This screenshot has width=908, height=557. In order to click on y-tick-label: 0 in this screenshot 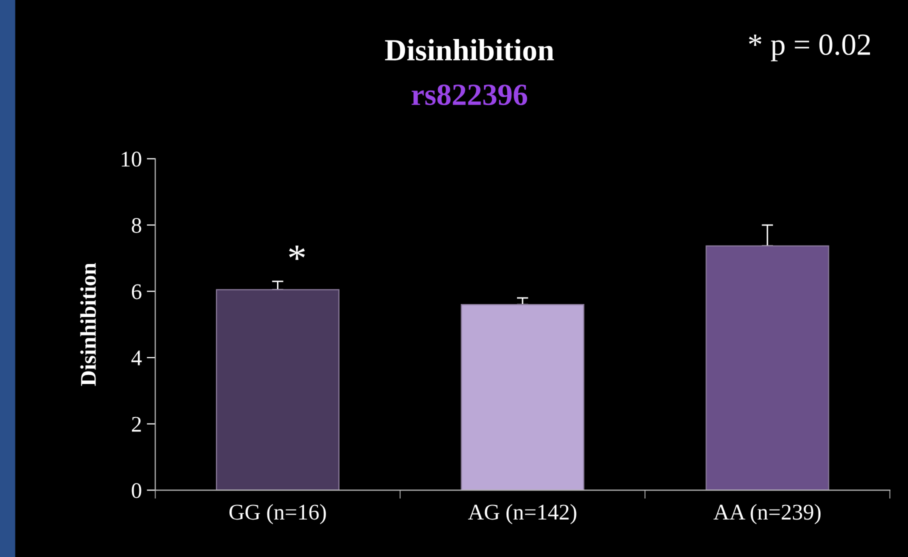, I will do `click(137, 490)`.